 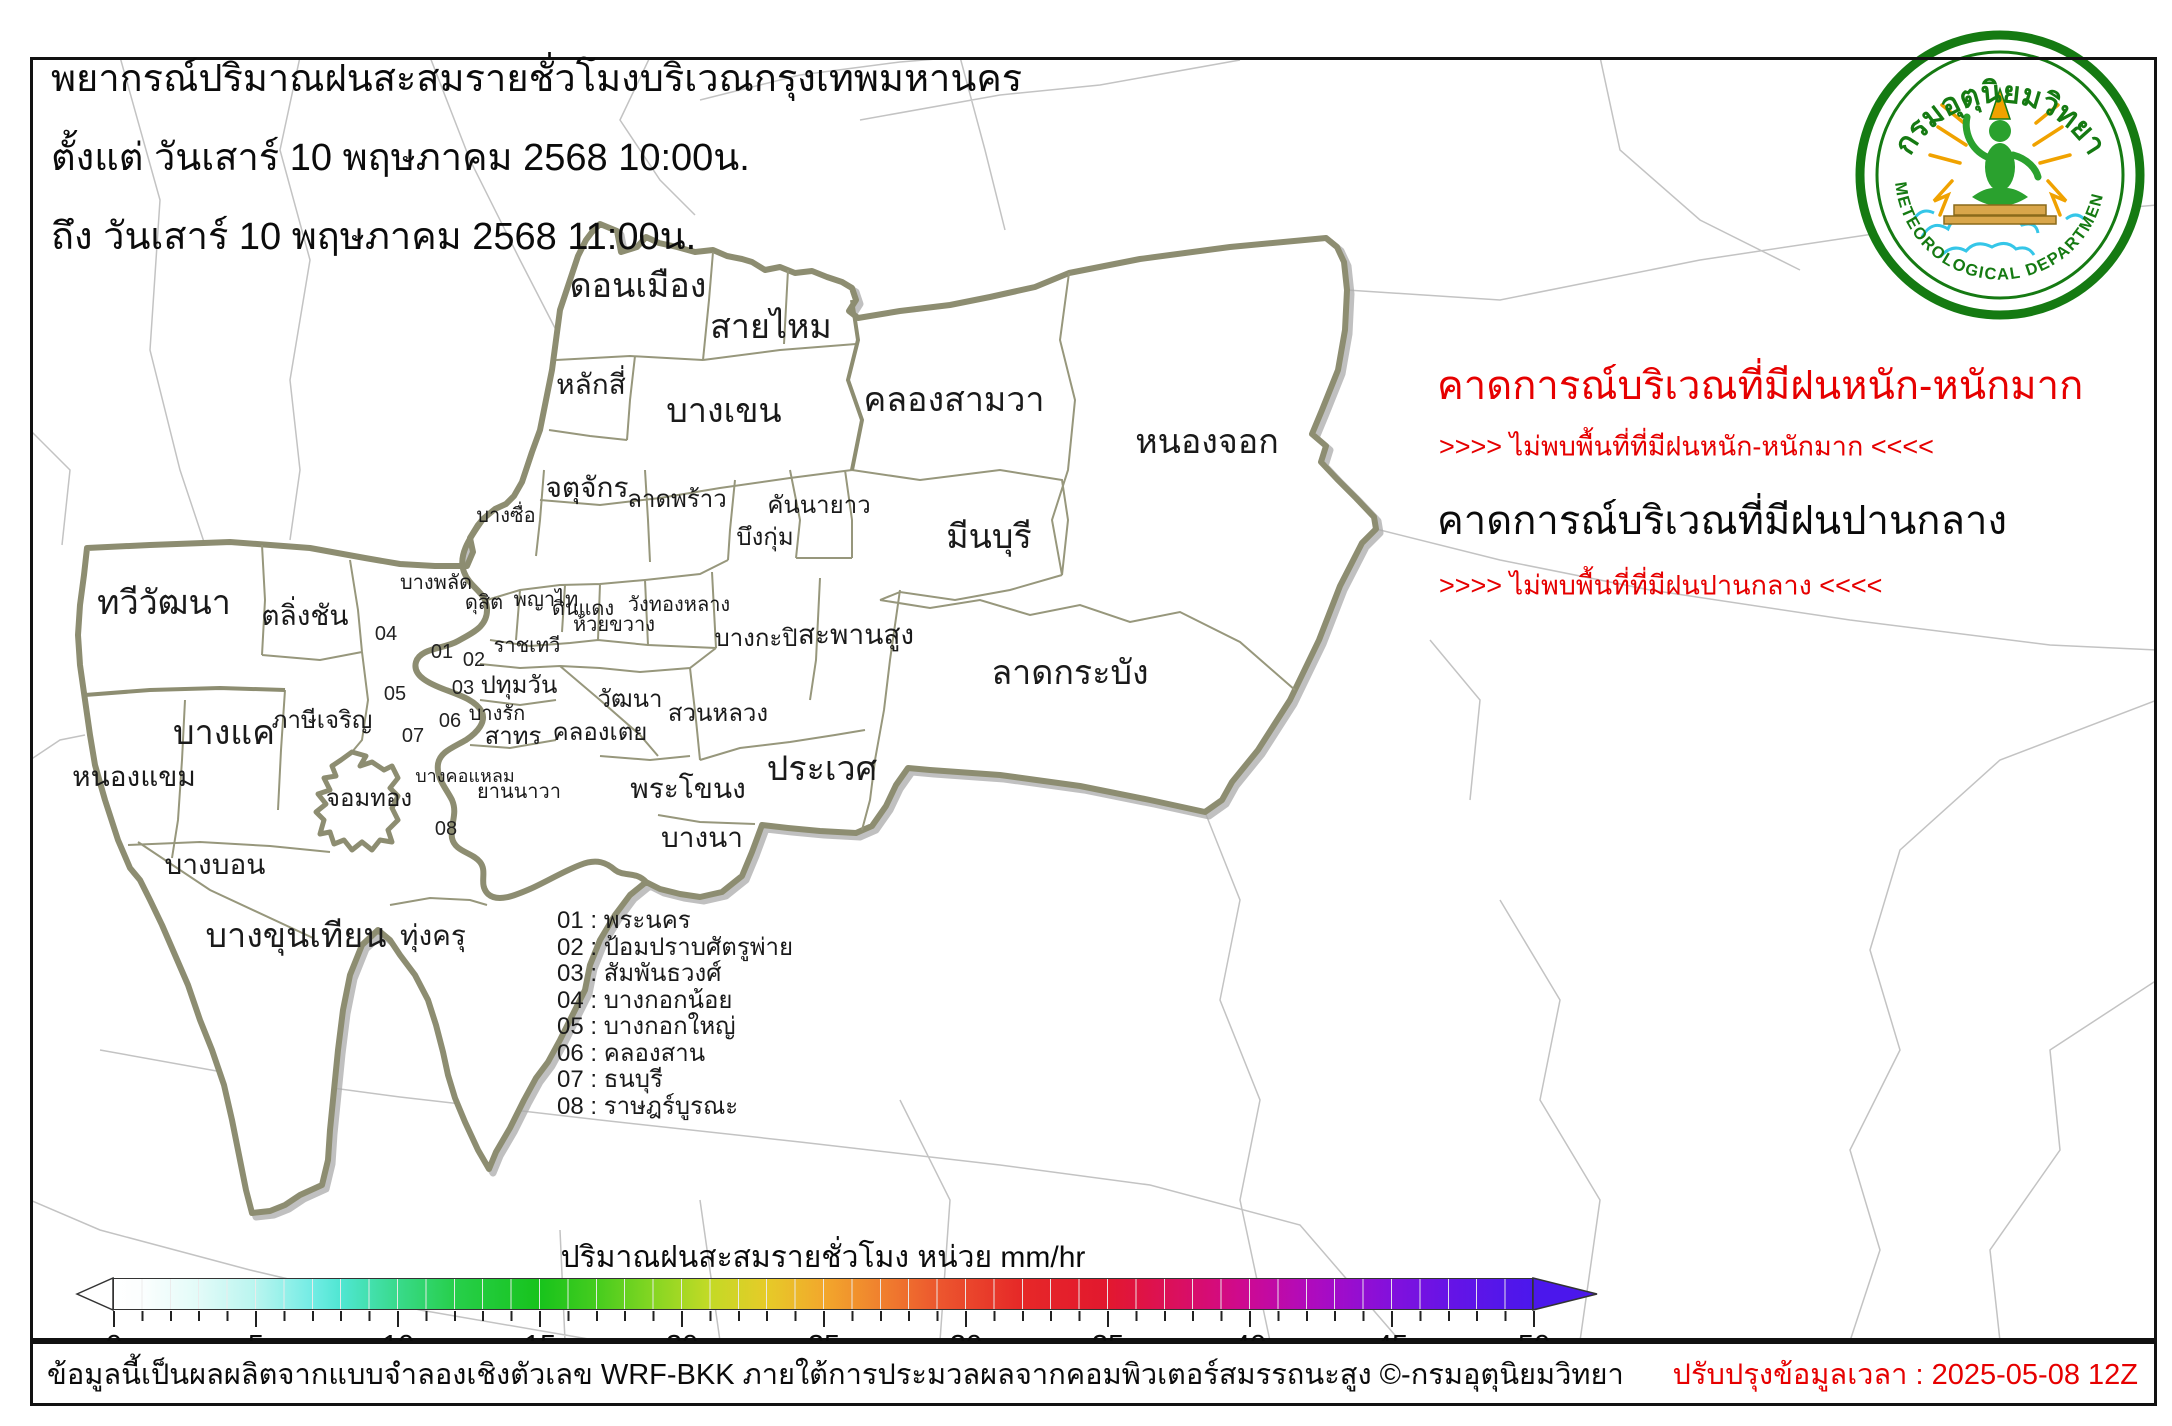 What do you see at coordinates (629, 699) in the screenshot?
I see `district-label: วัฒนา` at bounding box center [629, 699].